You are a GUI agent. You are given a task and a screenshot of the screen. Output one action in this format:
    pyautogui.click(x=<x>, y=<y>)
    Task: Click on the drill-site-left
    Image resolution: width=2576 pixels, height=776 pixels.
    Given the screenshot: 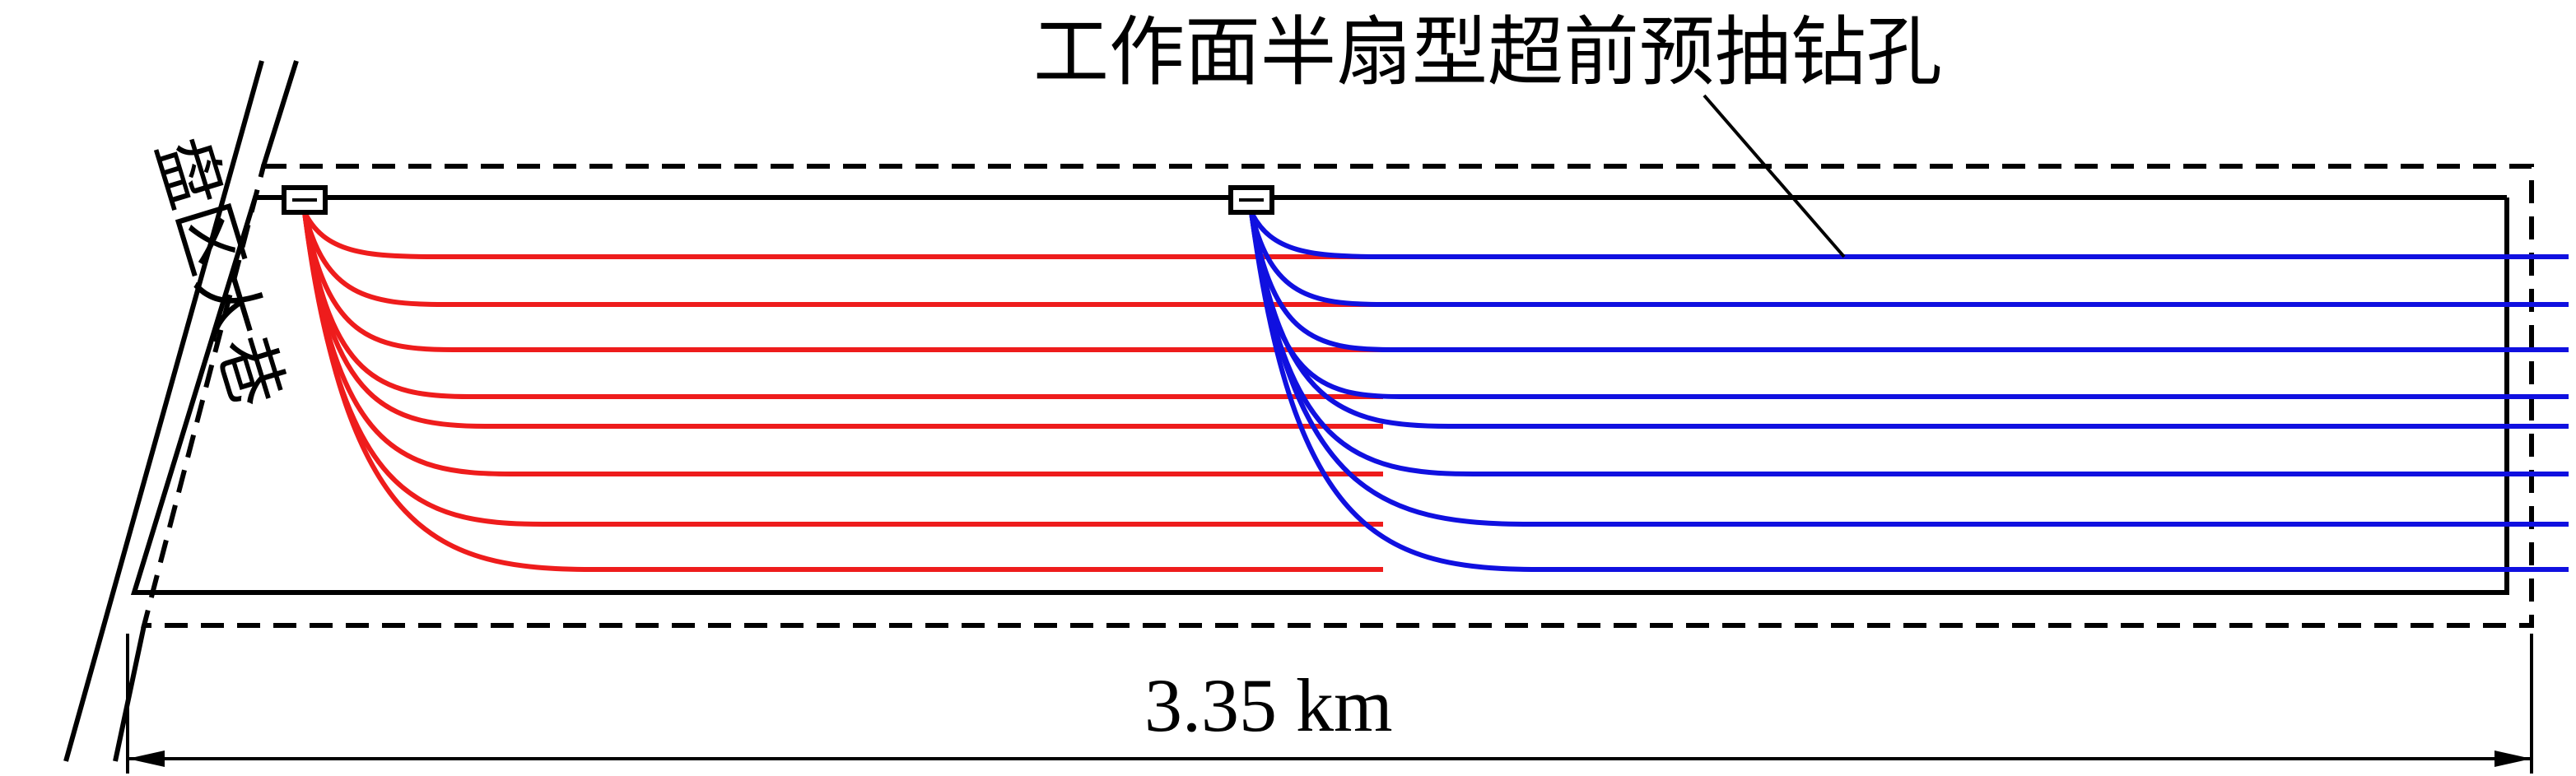 What is the action you would take?
    pyautogui.click(x=305, y=200)
    